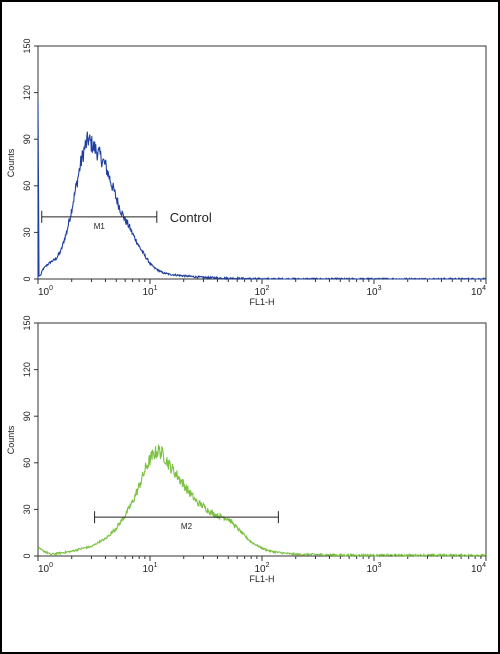 The height and width of the screenshot is (654, 500). Describe the element at coordinates (191, 217) in the screenshot. I see `annotation-label: Control` at that location.